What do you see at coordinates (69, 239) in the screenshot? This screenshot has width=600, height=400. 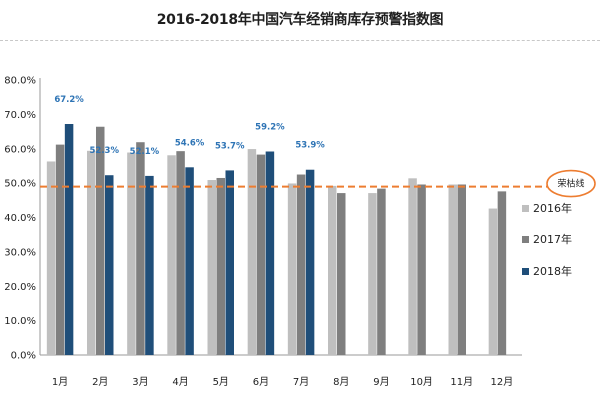 I see `bar-2018年-1月` at bounding box center [69, 239].